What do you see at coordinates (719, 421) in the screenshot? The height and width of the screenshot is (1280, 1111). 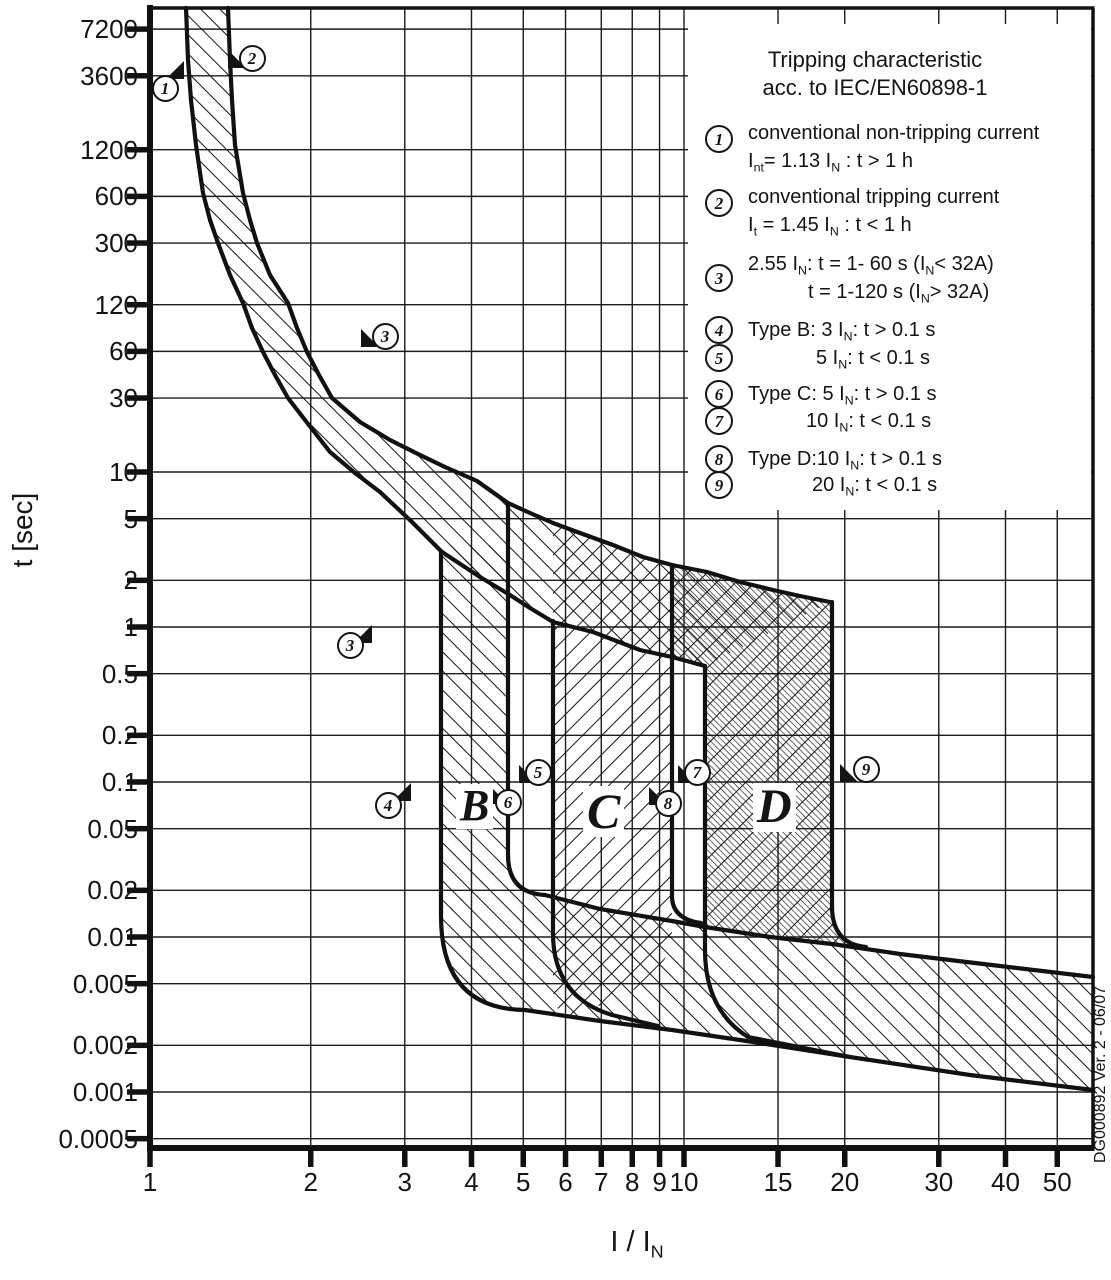 I see `legend-number-7: 7` at bounding box center [719, 421].